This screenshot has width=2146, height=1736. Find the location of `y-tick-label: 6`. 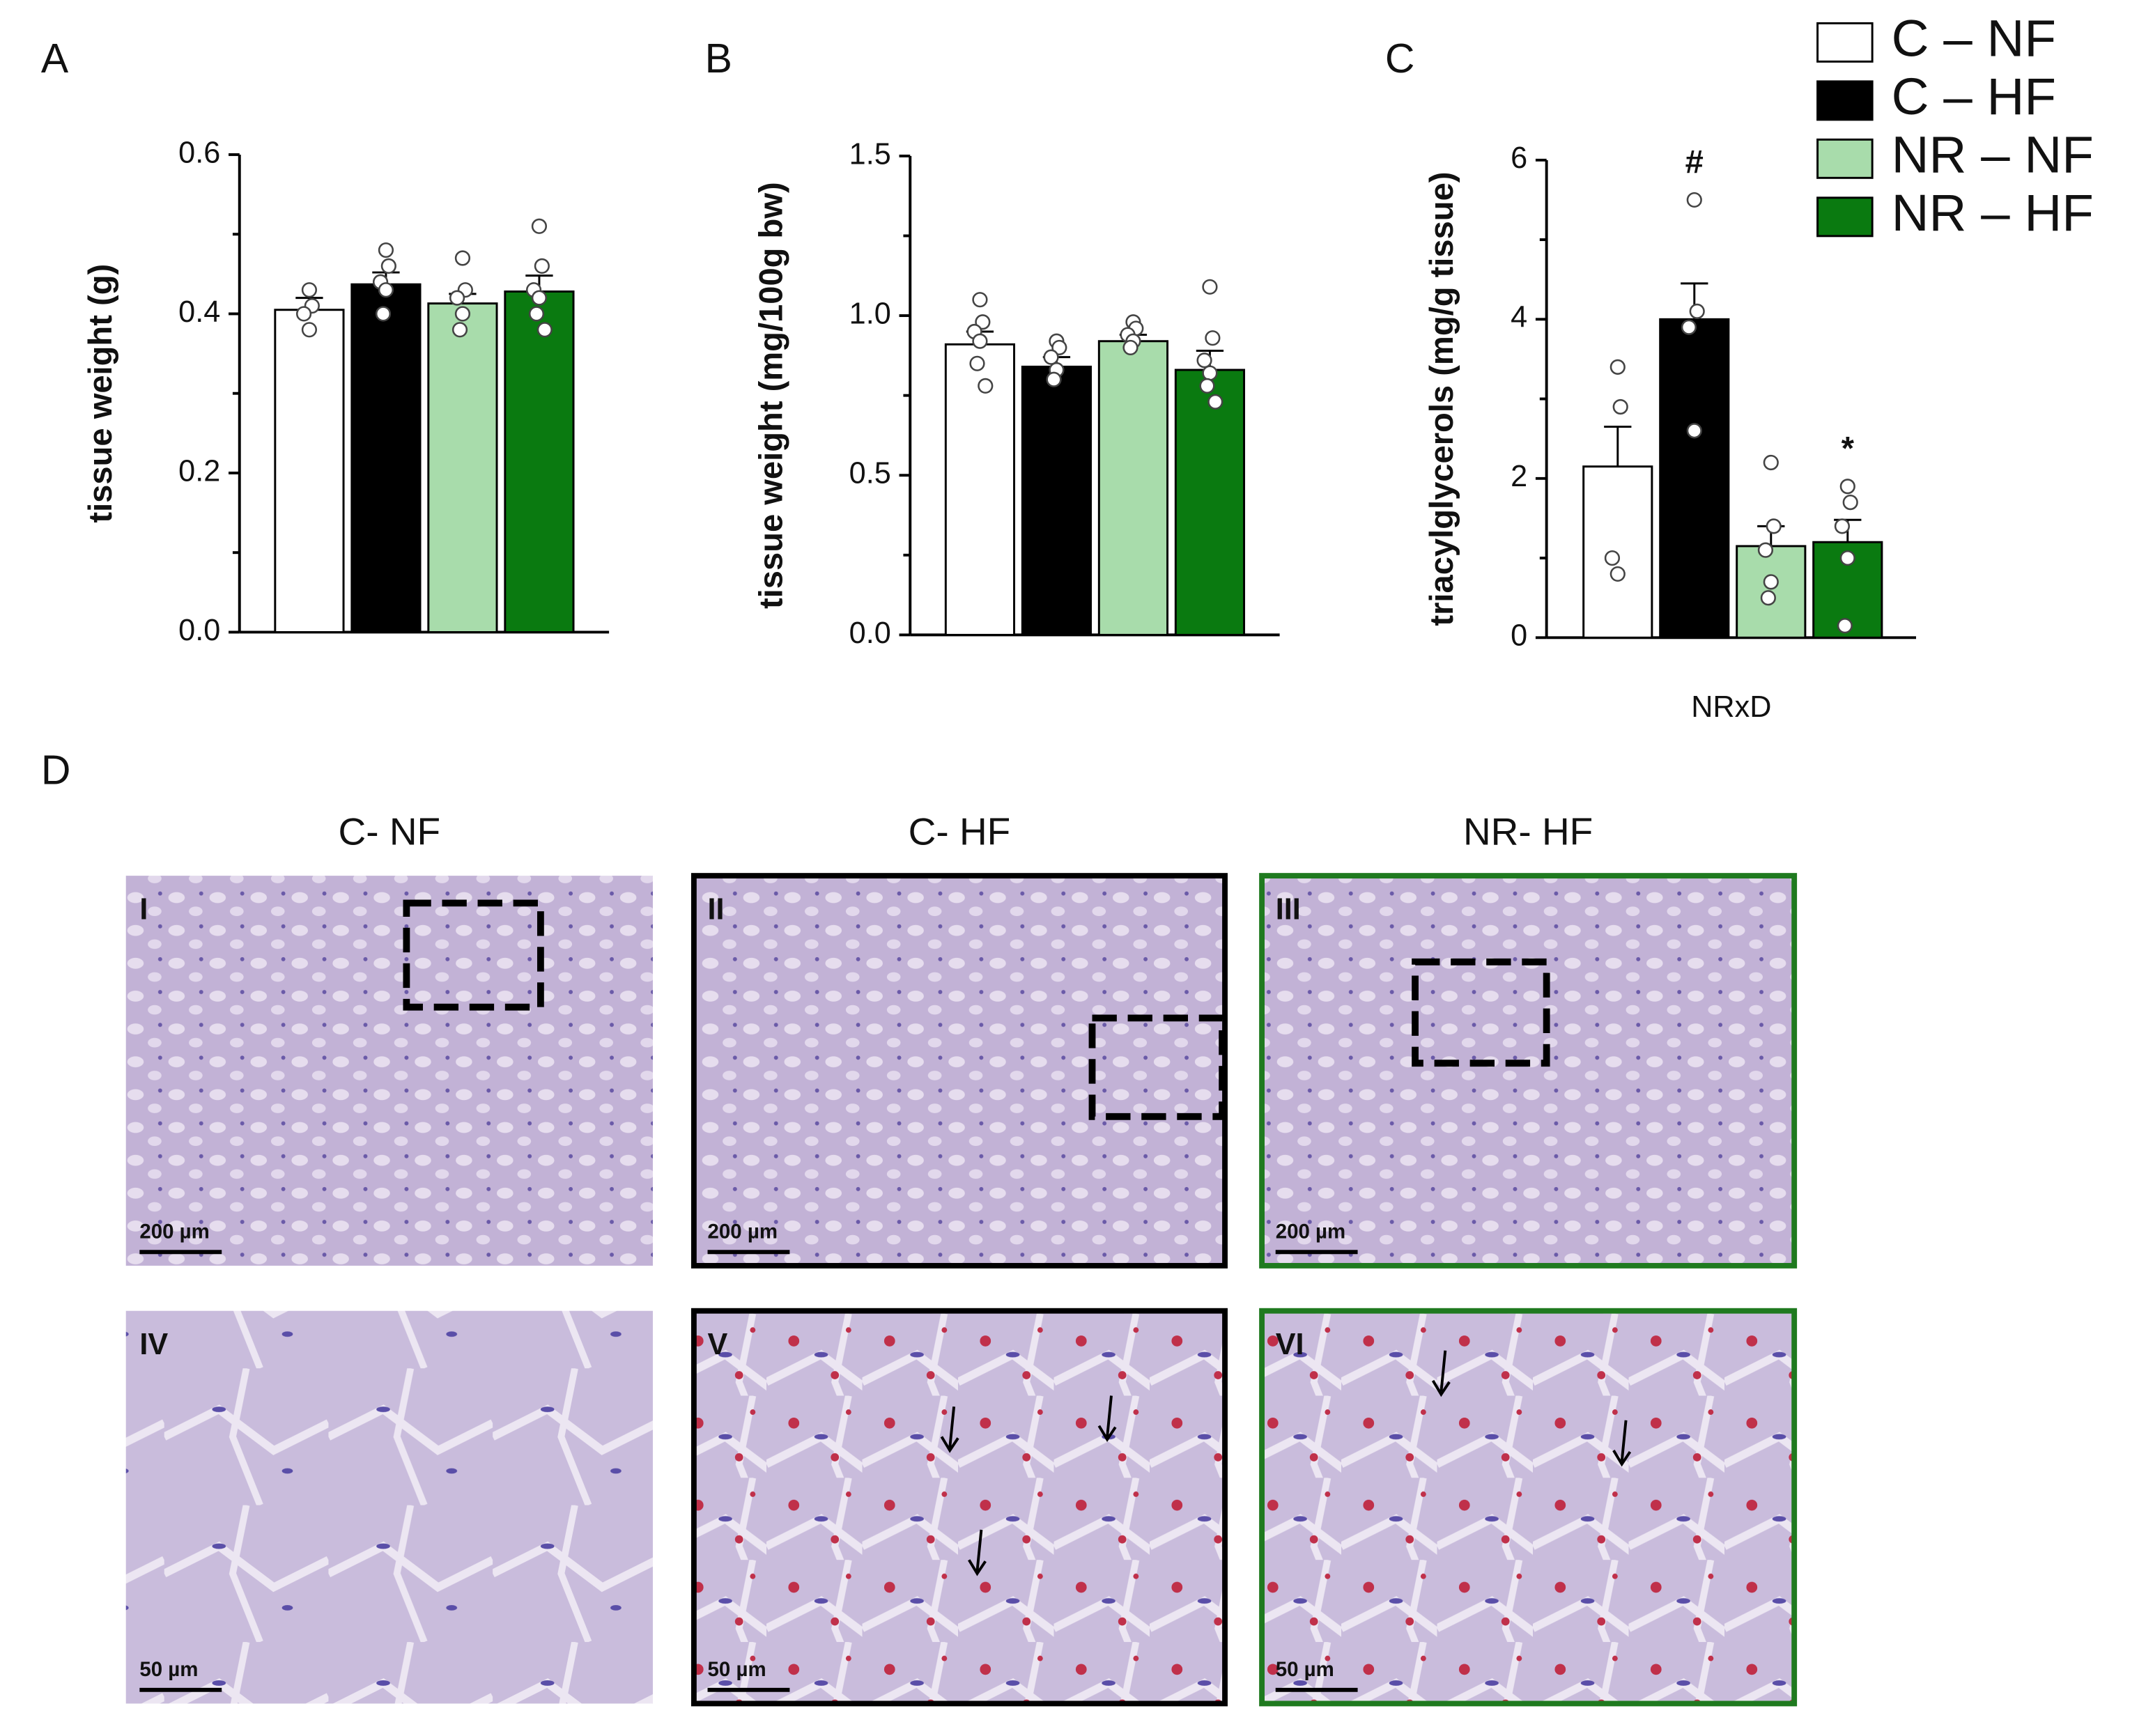

y-tick-label: 6 is located at coordinates (1519, 158).